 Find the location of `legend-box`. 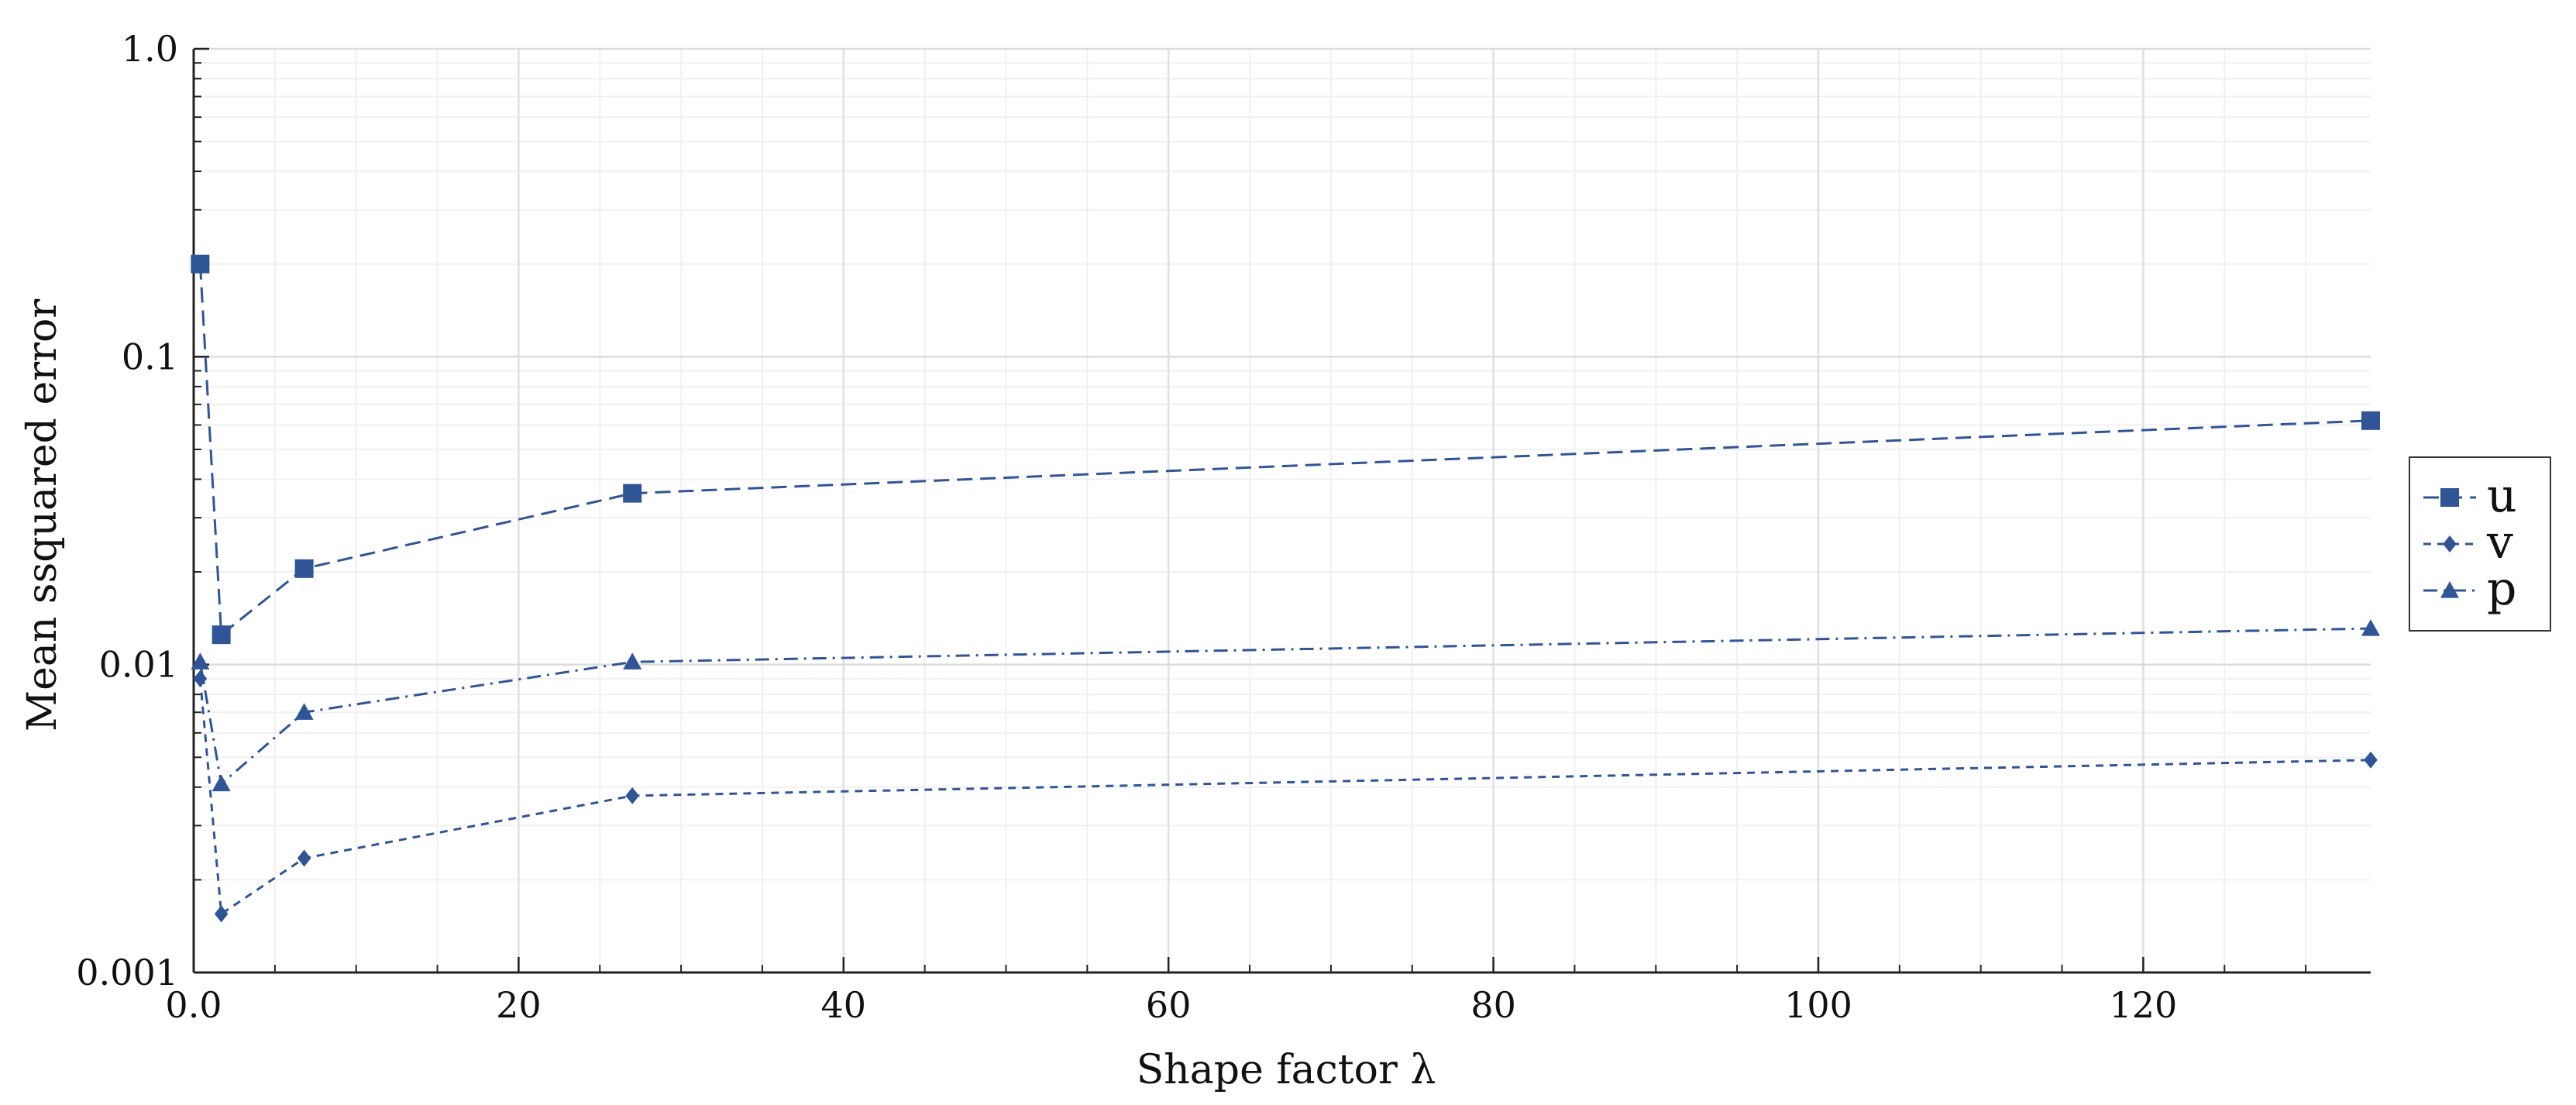

legend-box is located at coordinates (2480, 544).